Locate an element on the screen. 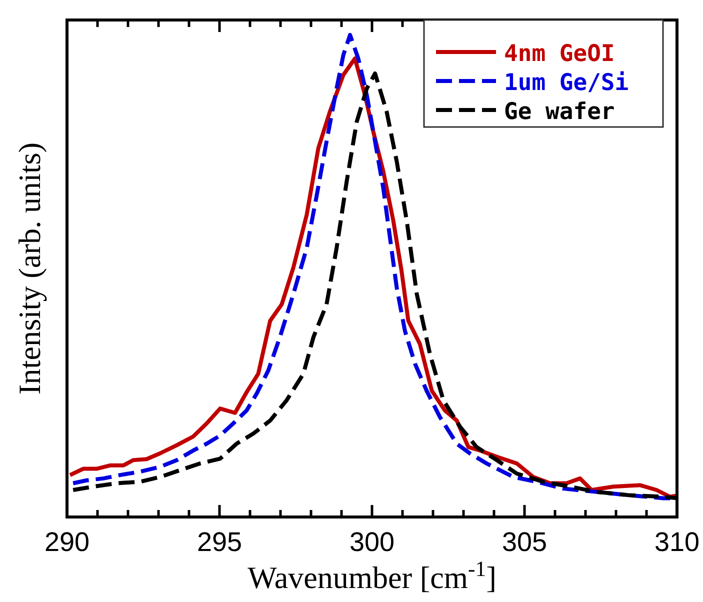 The image size is (703, 602). legend-label: Ge wafer is located at coordinates (559, 112).